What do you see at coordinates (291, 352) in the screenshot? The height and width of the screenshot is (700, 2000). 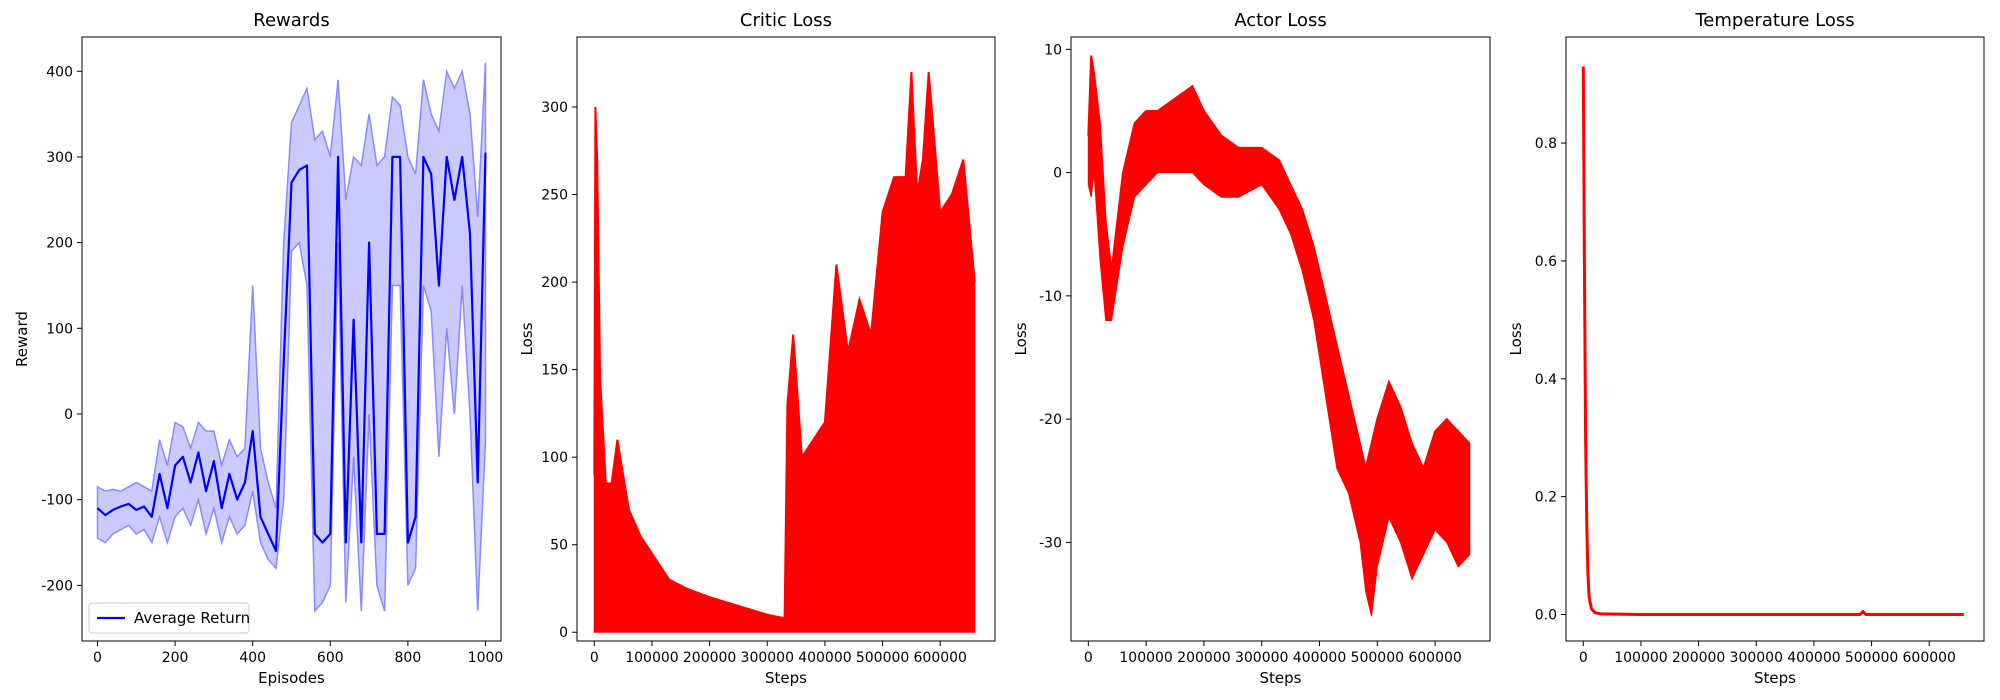 I see `rewards-series-line` at bounding box center [291, 352].